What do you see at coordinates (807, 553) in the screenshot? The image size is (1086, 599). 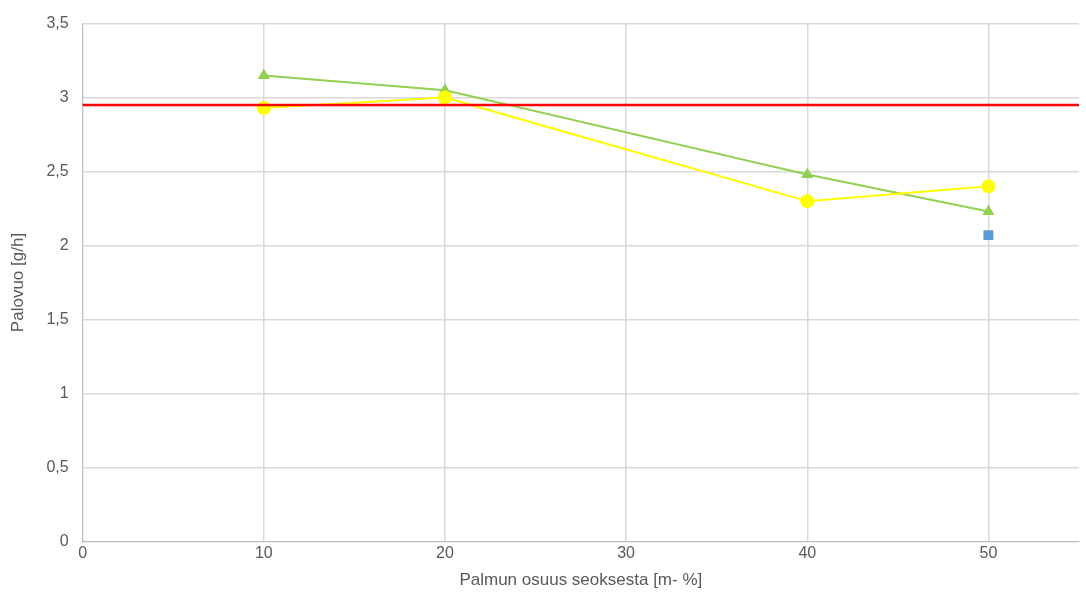 I see `x-tick-label: 40` at bounding box center [807, 553].